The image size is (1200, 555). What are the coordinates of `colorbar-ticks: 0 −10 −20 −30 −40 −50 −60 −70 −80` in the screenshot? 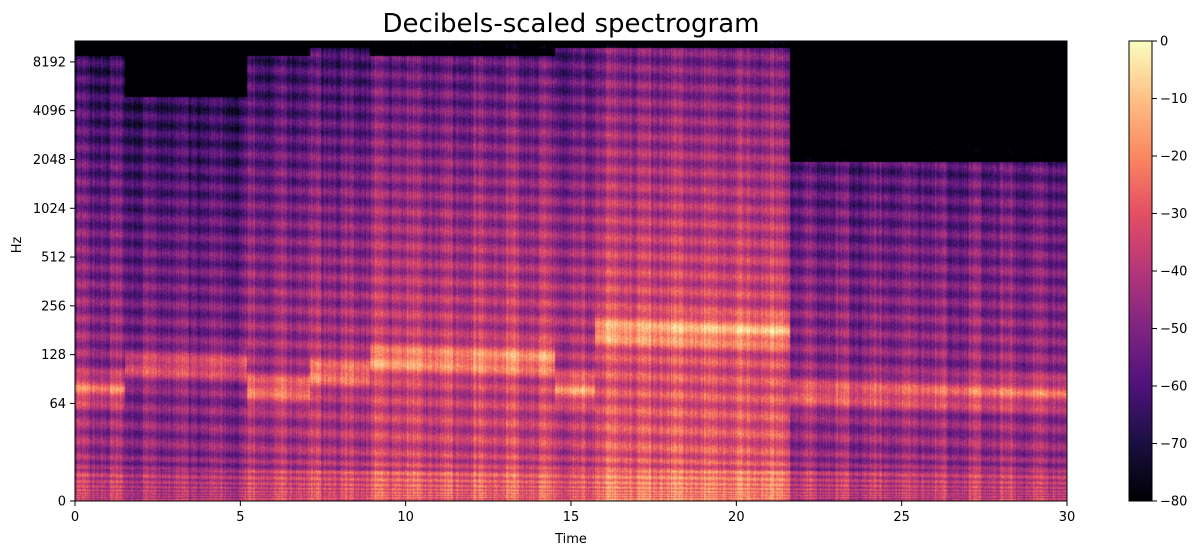 It's located at (1169, 272).